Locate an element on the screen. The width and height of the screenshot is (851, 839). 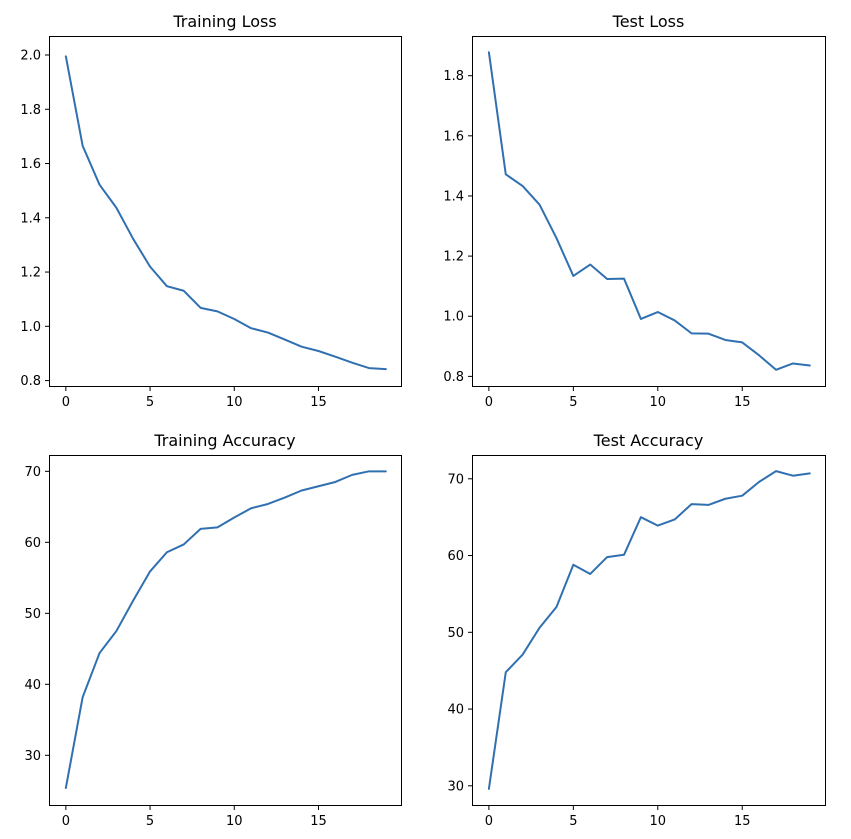
test-accuracy-y-tick-label: 40 is located at coordinates (455, 710).